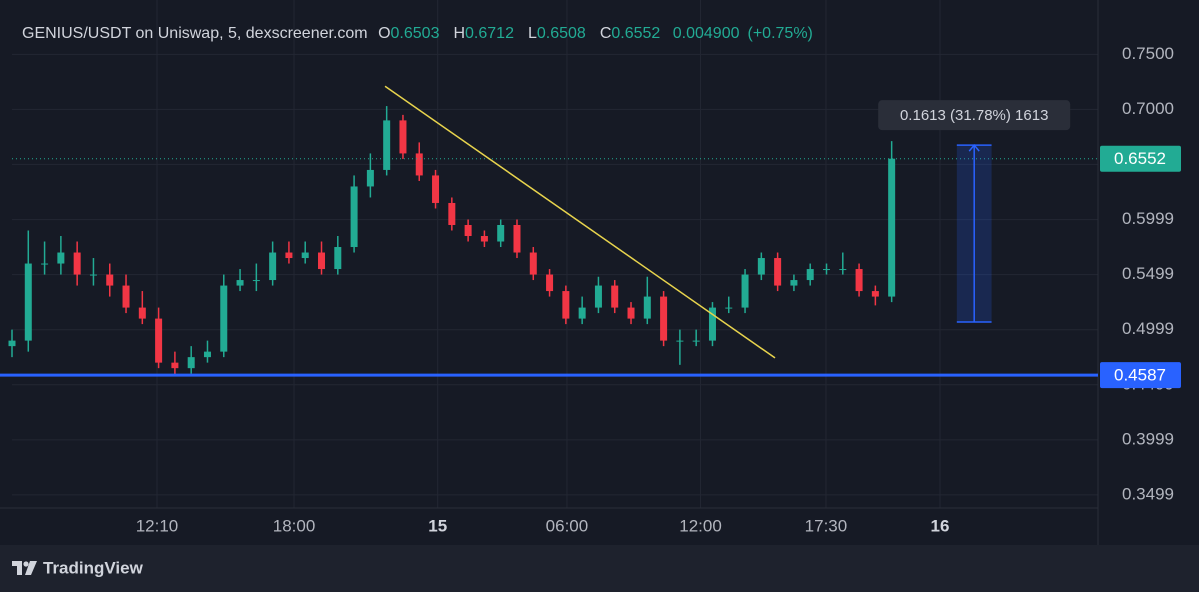 The width and height of the screenshot is (1199, 592). What do you see at coordinates (1148, 273) in the screenshot?
I see `y-tick-label: 0.5499` at bounding box center [1148, 273].